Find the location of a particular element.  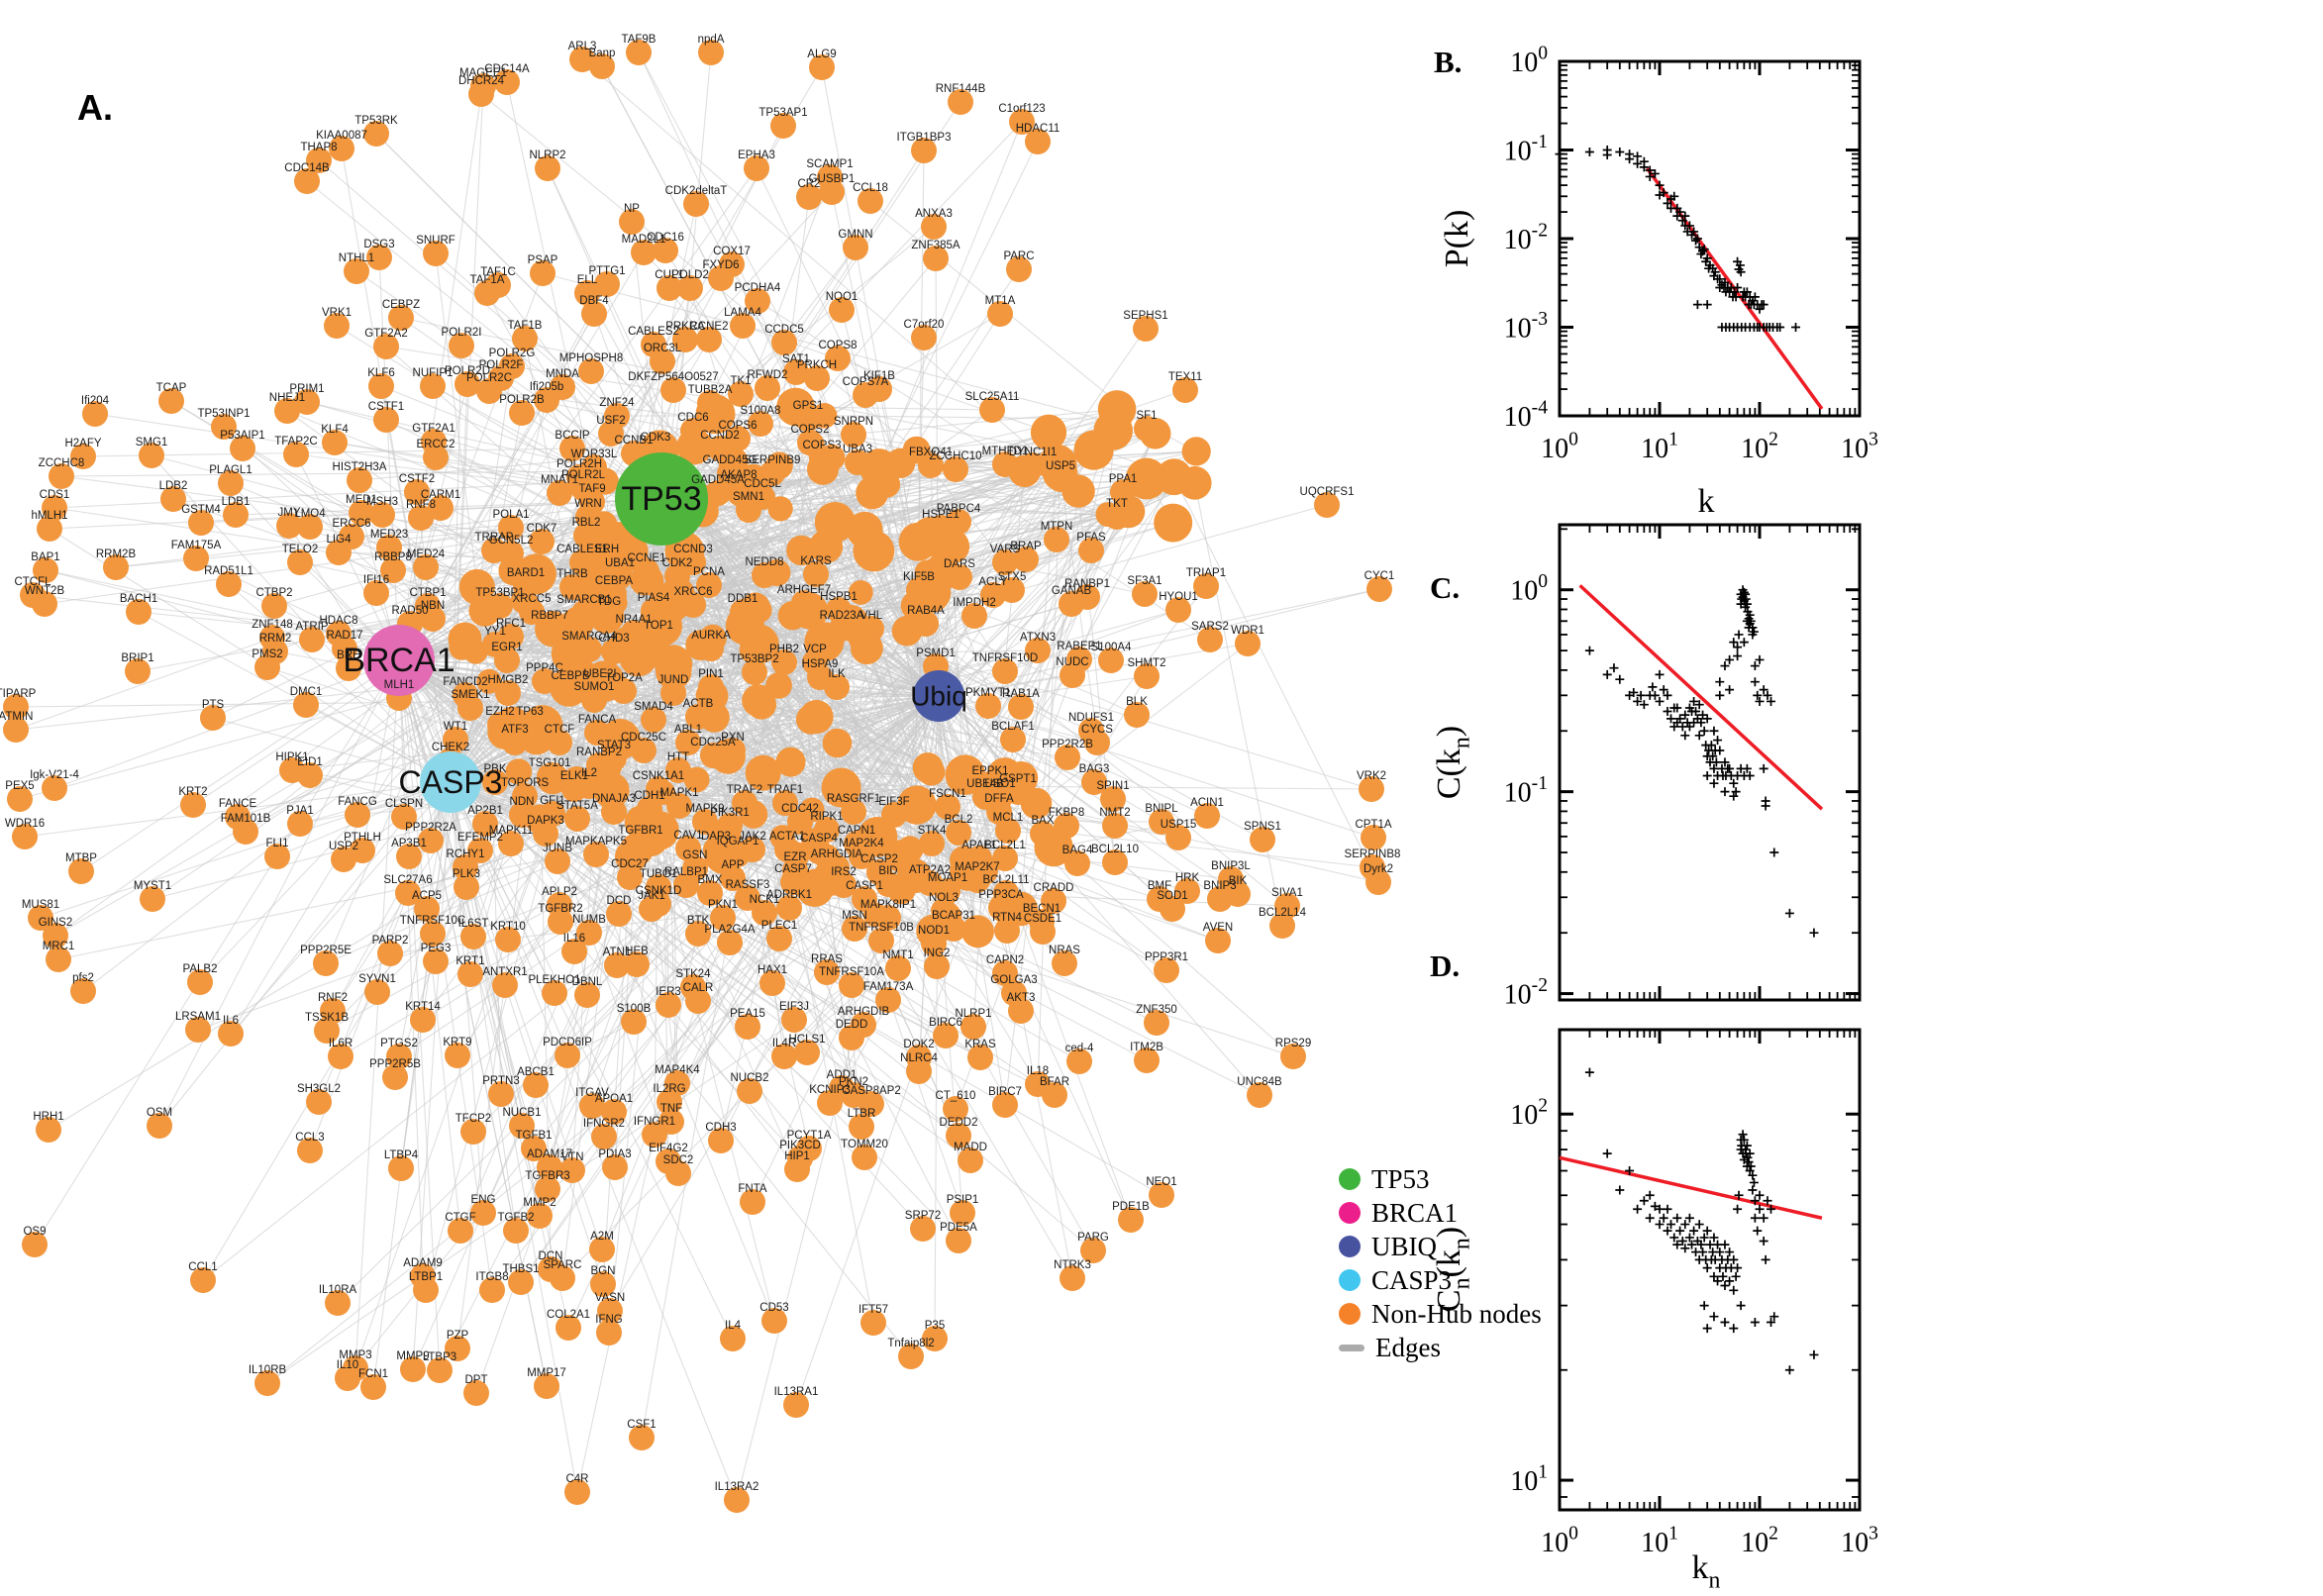

network-node-label: POLR2H is located at coordinates (579, 464).